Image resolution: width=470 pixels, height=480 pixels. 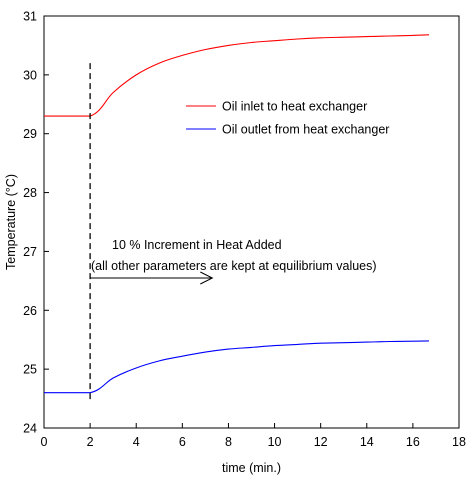 What do you see at coordinates (305, 130) in the screenshot?
I see `legend-label: Oil outlet from heat exchanger` at bounding box center [305, 130].